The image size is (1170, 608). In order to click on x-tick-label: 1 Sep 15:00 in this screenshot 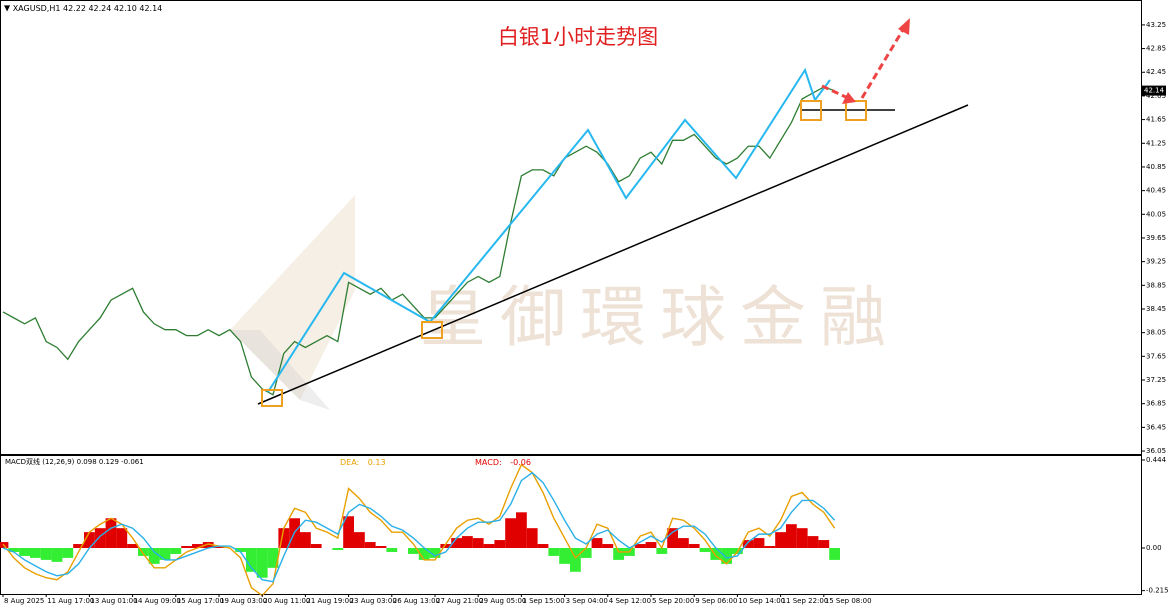, I will do `click(543, 601)`.